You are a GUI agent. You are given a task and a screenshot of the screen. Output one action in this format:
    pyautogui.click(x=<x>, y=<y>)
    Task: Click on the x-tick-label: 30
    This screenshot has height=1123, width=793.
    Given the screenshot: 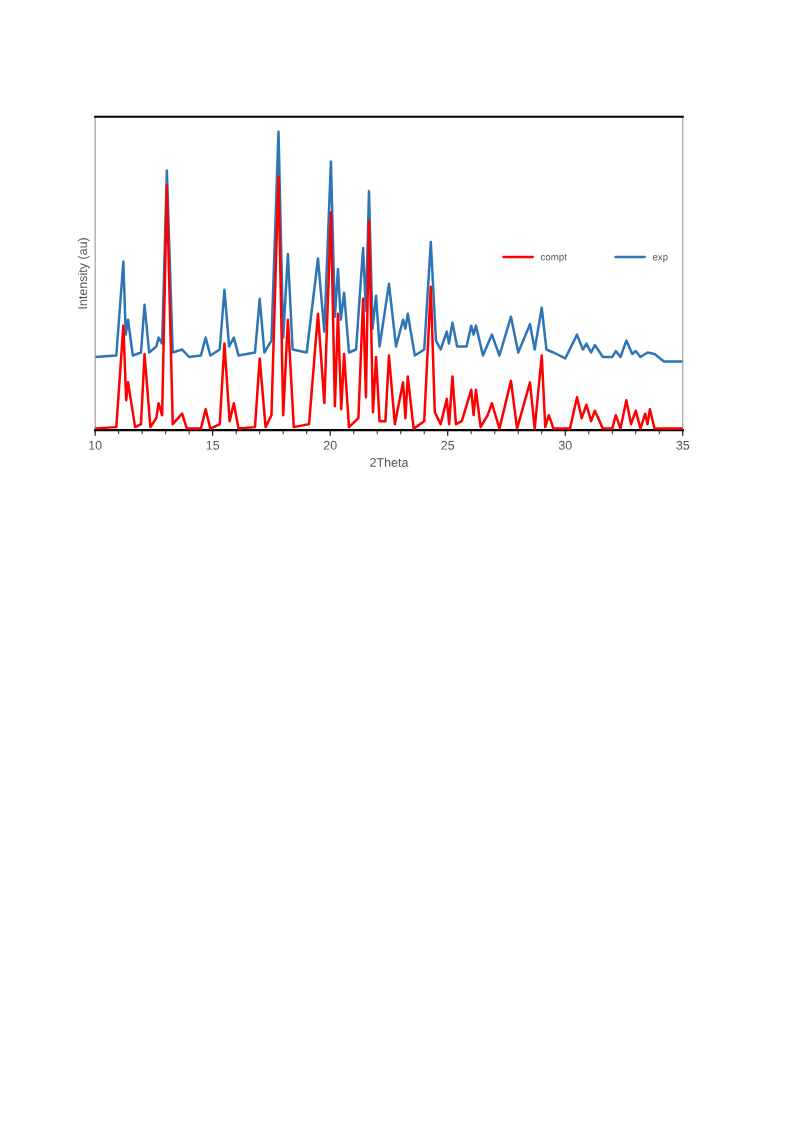 What is the action you would take?
    pyautogui.click(x=565, y=445)
    